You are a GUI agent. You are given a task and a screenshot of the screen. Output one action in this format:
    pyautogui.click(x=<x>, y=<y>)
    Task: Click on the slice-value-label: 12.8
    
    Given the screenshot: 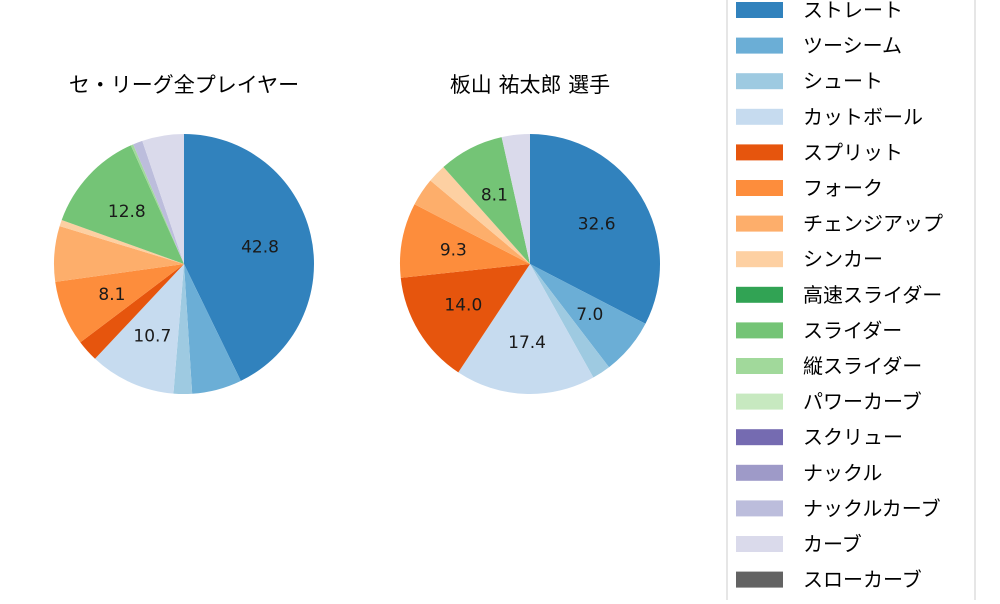 What is the action you would take?
    pyautogui.click(x=127, y=212)
    